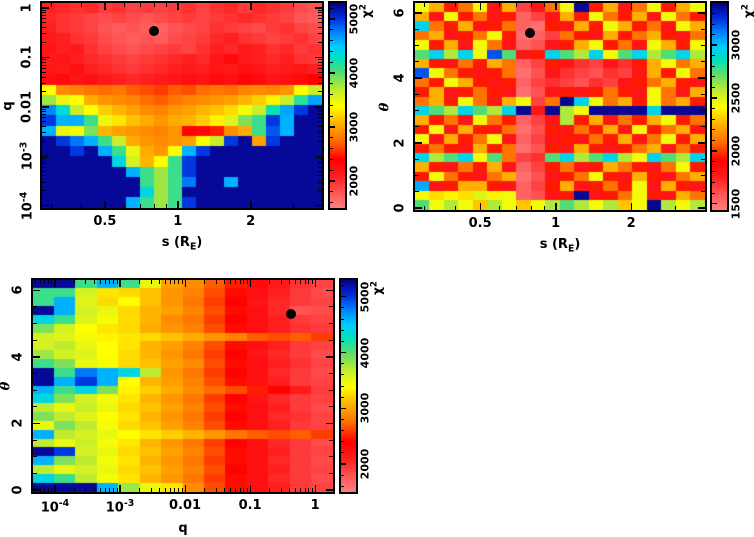  I want to click on x-tick-label: 10-3, so click(120, 507).